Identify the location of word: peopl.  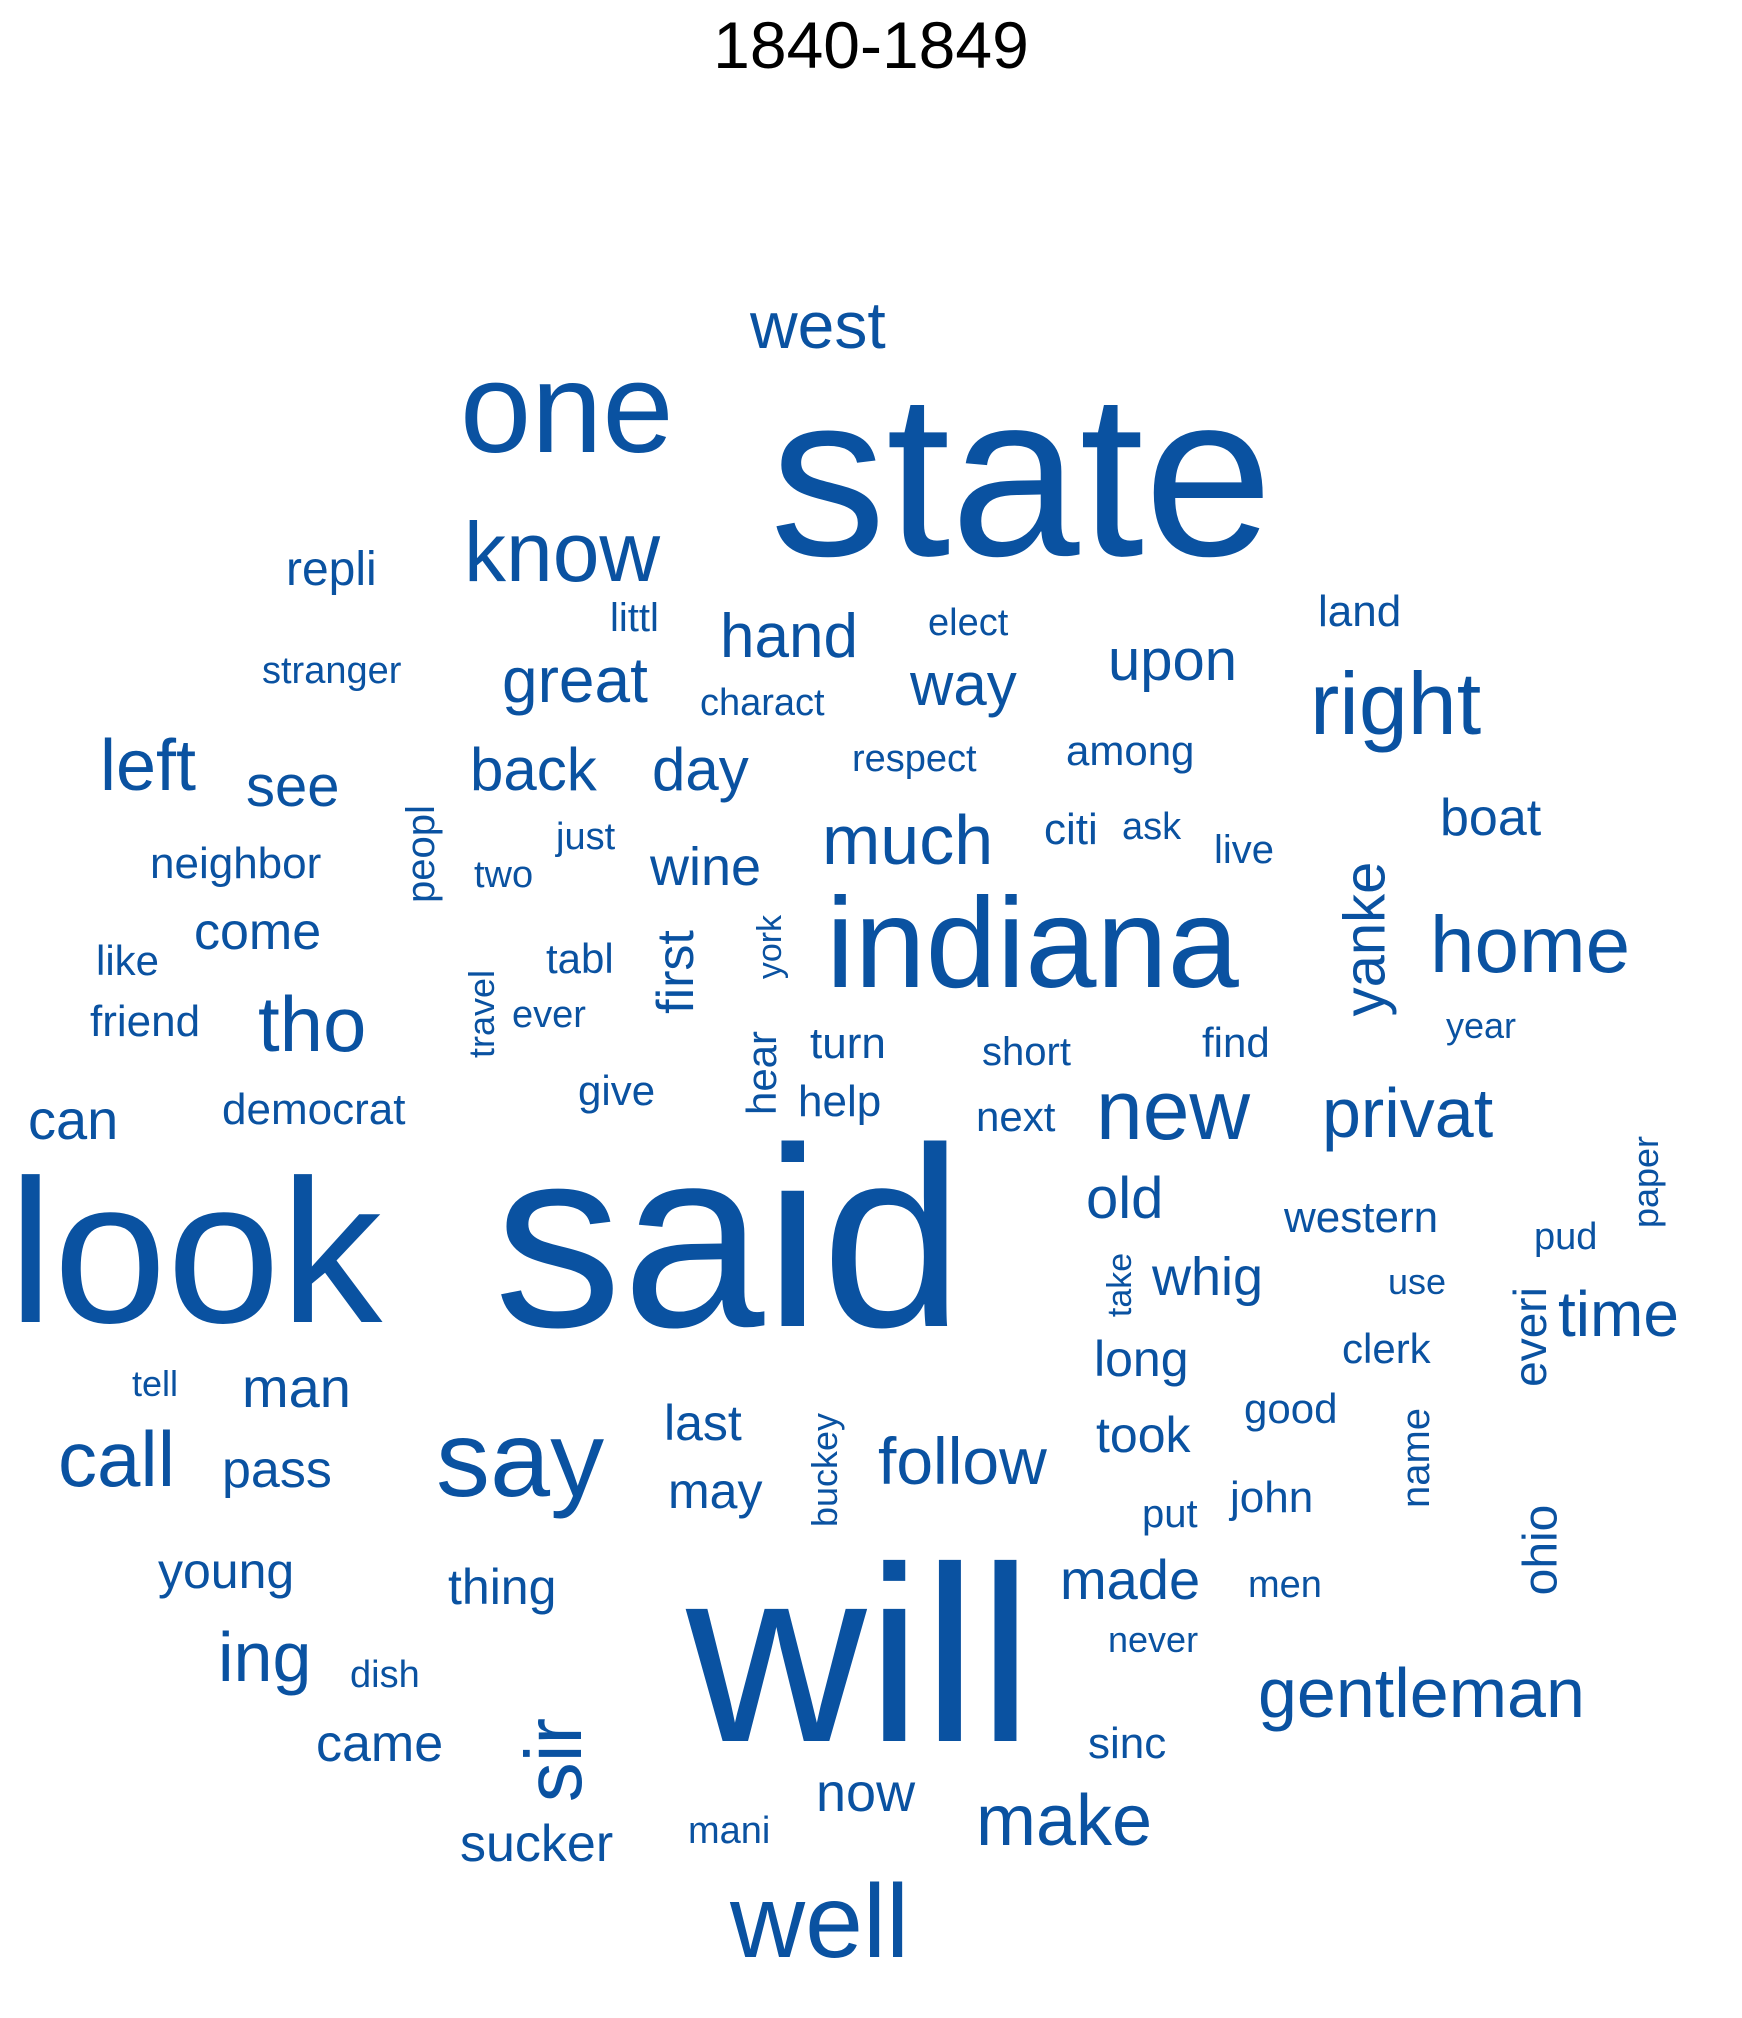
(420, 854).